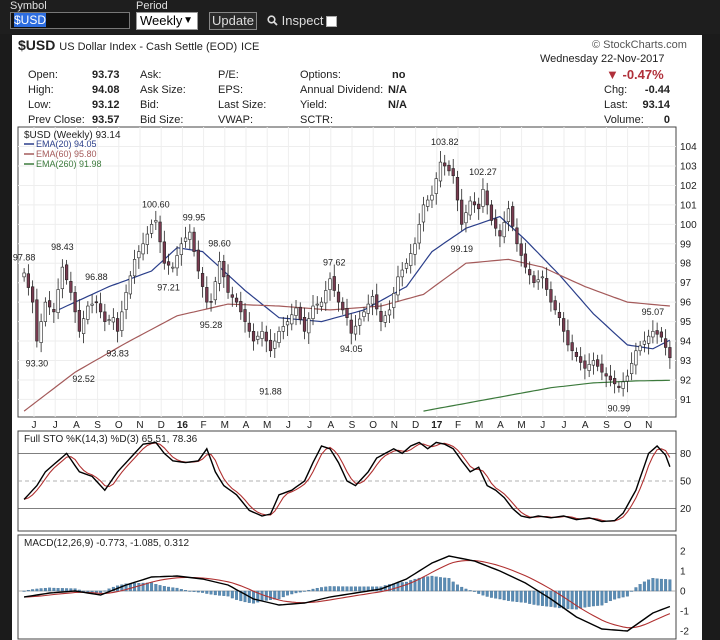 The image size is (720, 640). What do you see at coordinates (188, 20) in the screenshot?
I see `chevron-down-icon: ▼` at bounding box center [188, 20].